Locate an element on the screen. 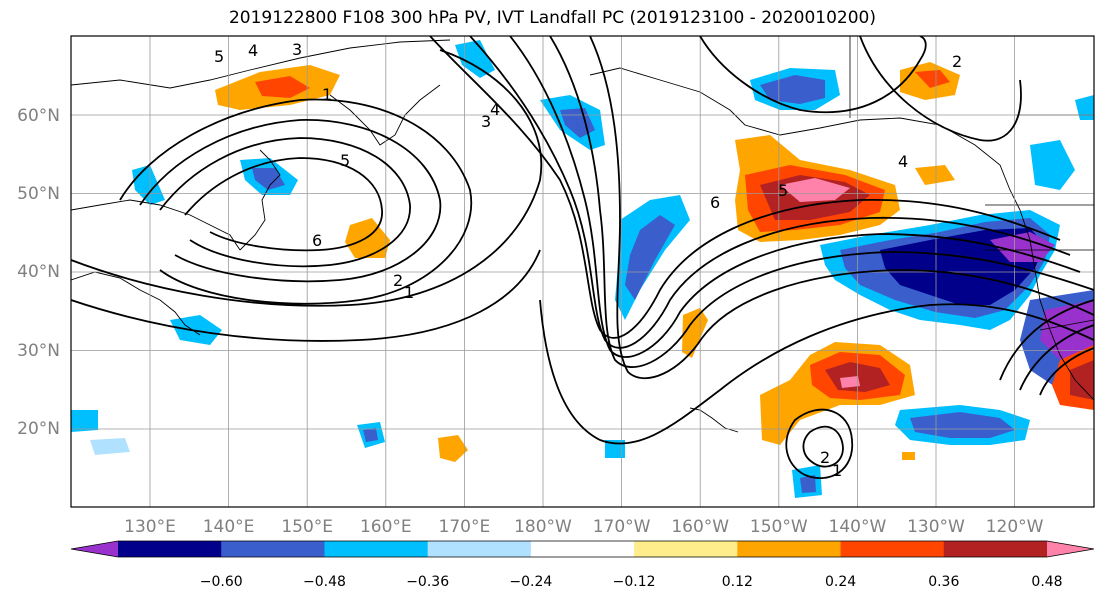 The width and height of the screenshot is (1105, 601). contour-subtropic-low-outer is located at coordinates (819, 443).